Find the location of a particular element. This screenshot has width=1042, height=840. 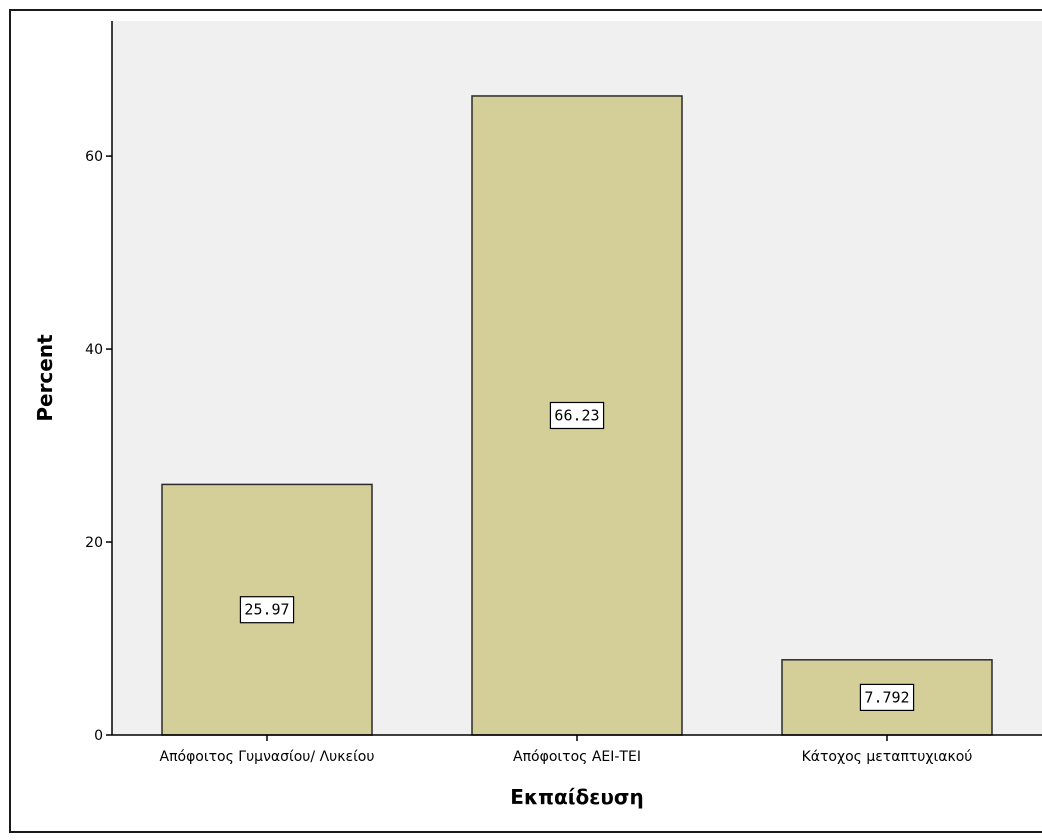

y-tick-label: 20 is located at coordinates (94, 543).